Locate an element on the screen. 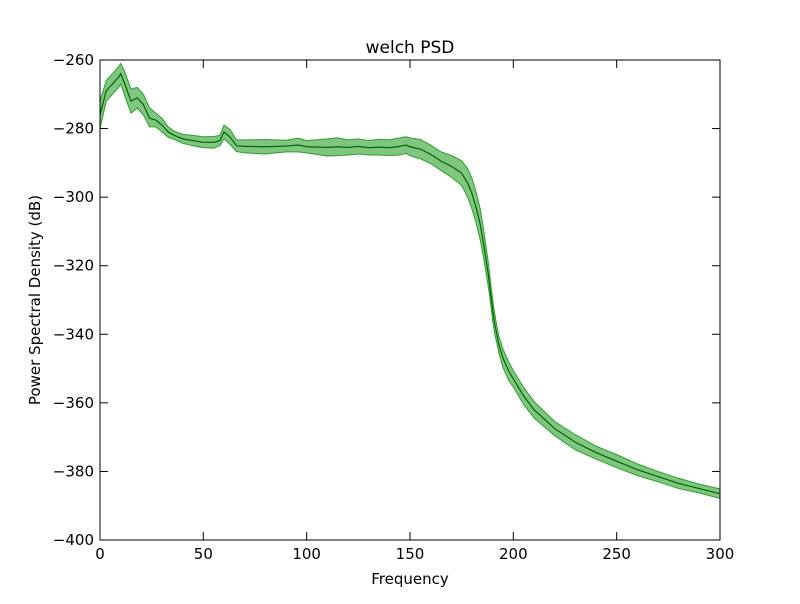 This screenshot has width=800, height=604. y-tick-label: −380 is located at coordinates (73, 471).